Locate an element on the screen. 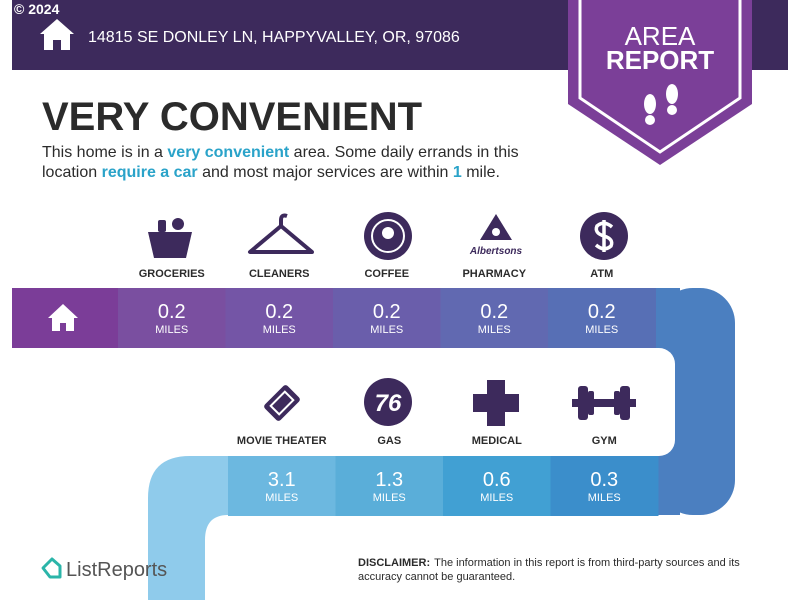 This screenshot has height=600, width=800. summary-text: This home is in a is located at coordinates (104, 152).